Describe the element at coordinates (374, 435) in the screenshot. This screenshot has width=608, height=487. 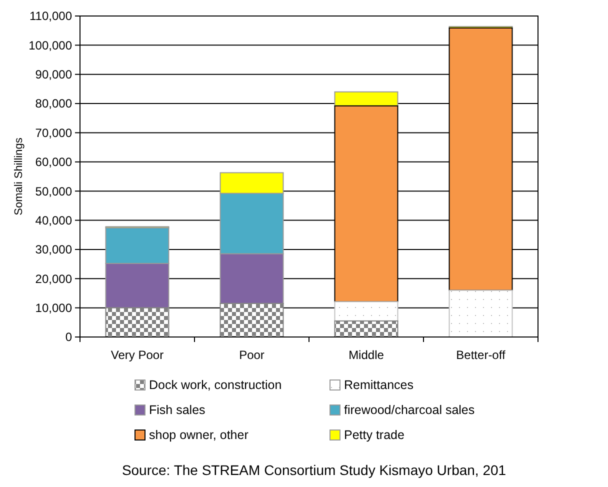
I see `legend-label: Petty trade` at that location.